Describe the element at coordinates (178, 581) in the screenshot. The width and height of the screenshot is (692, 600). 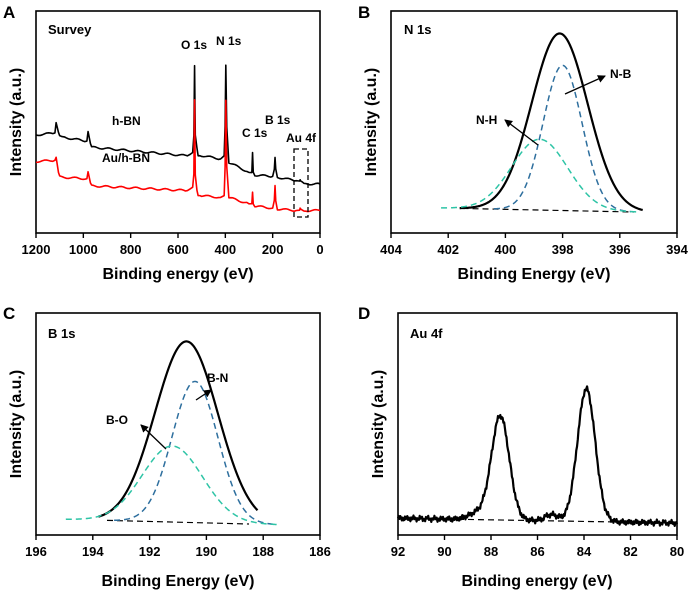
I see `x-axis-label-c: Binding Energy (eV)` at that location.